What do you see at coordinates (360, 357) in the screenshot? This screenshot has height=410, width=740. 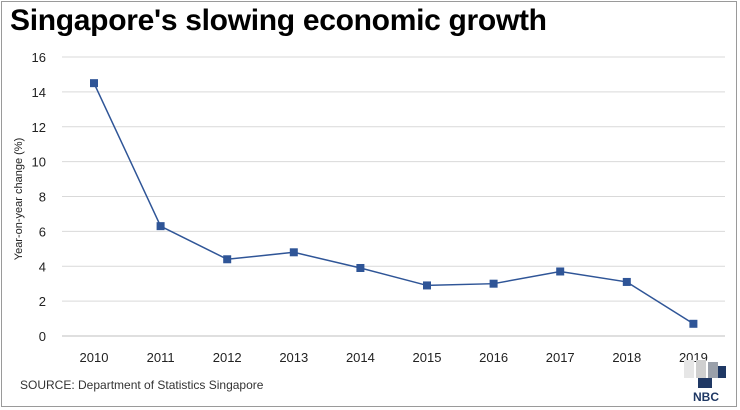 I see `x-tick-label: 2014` at bounding box center [360, 357].